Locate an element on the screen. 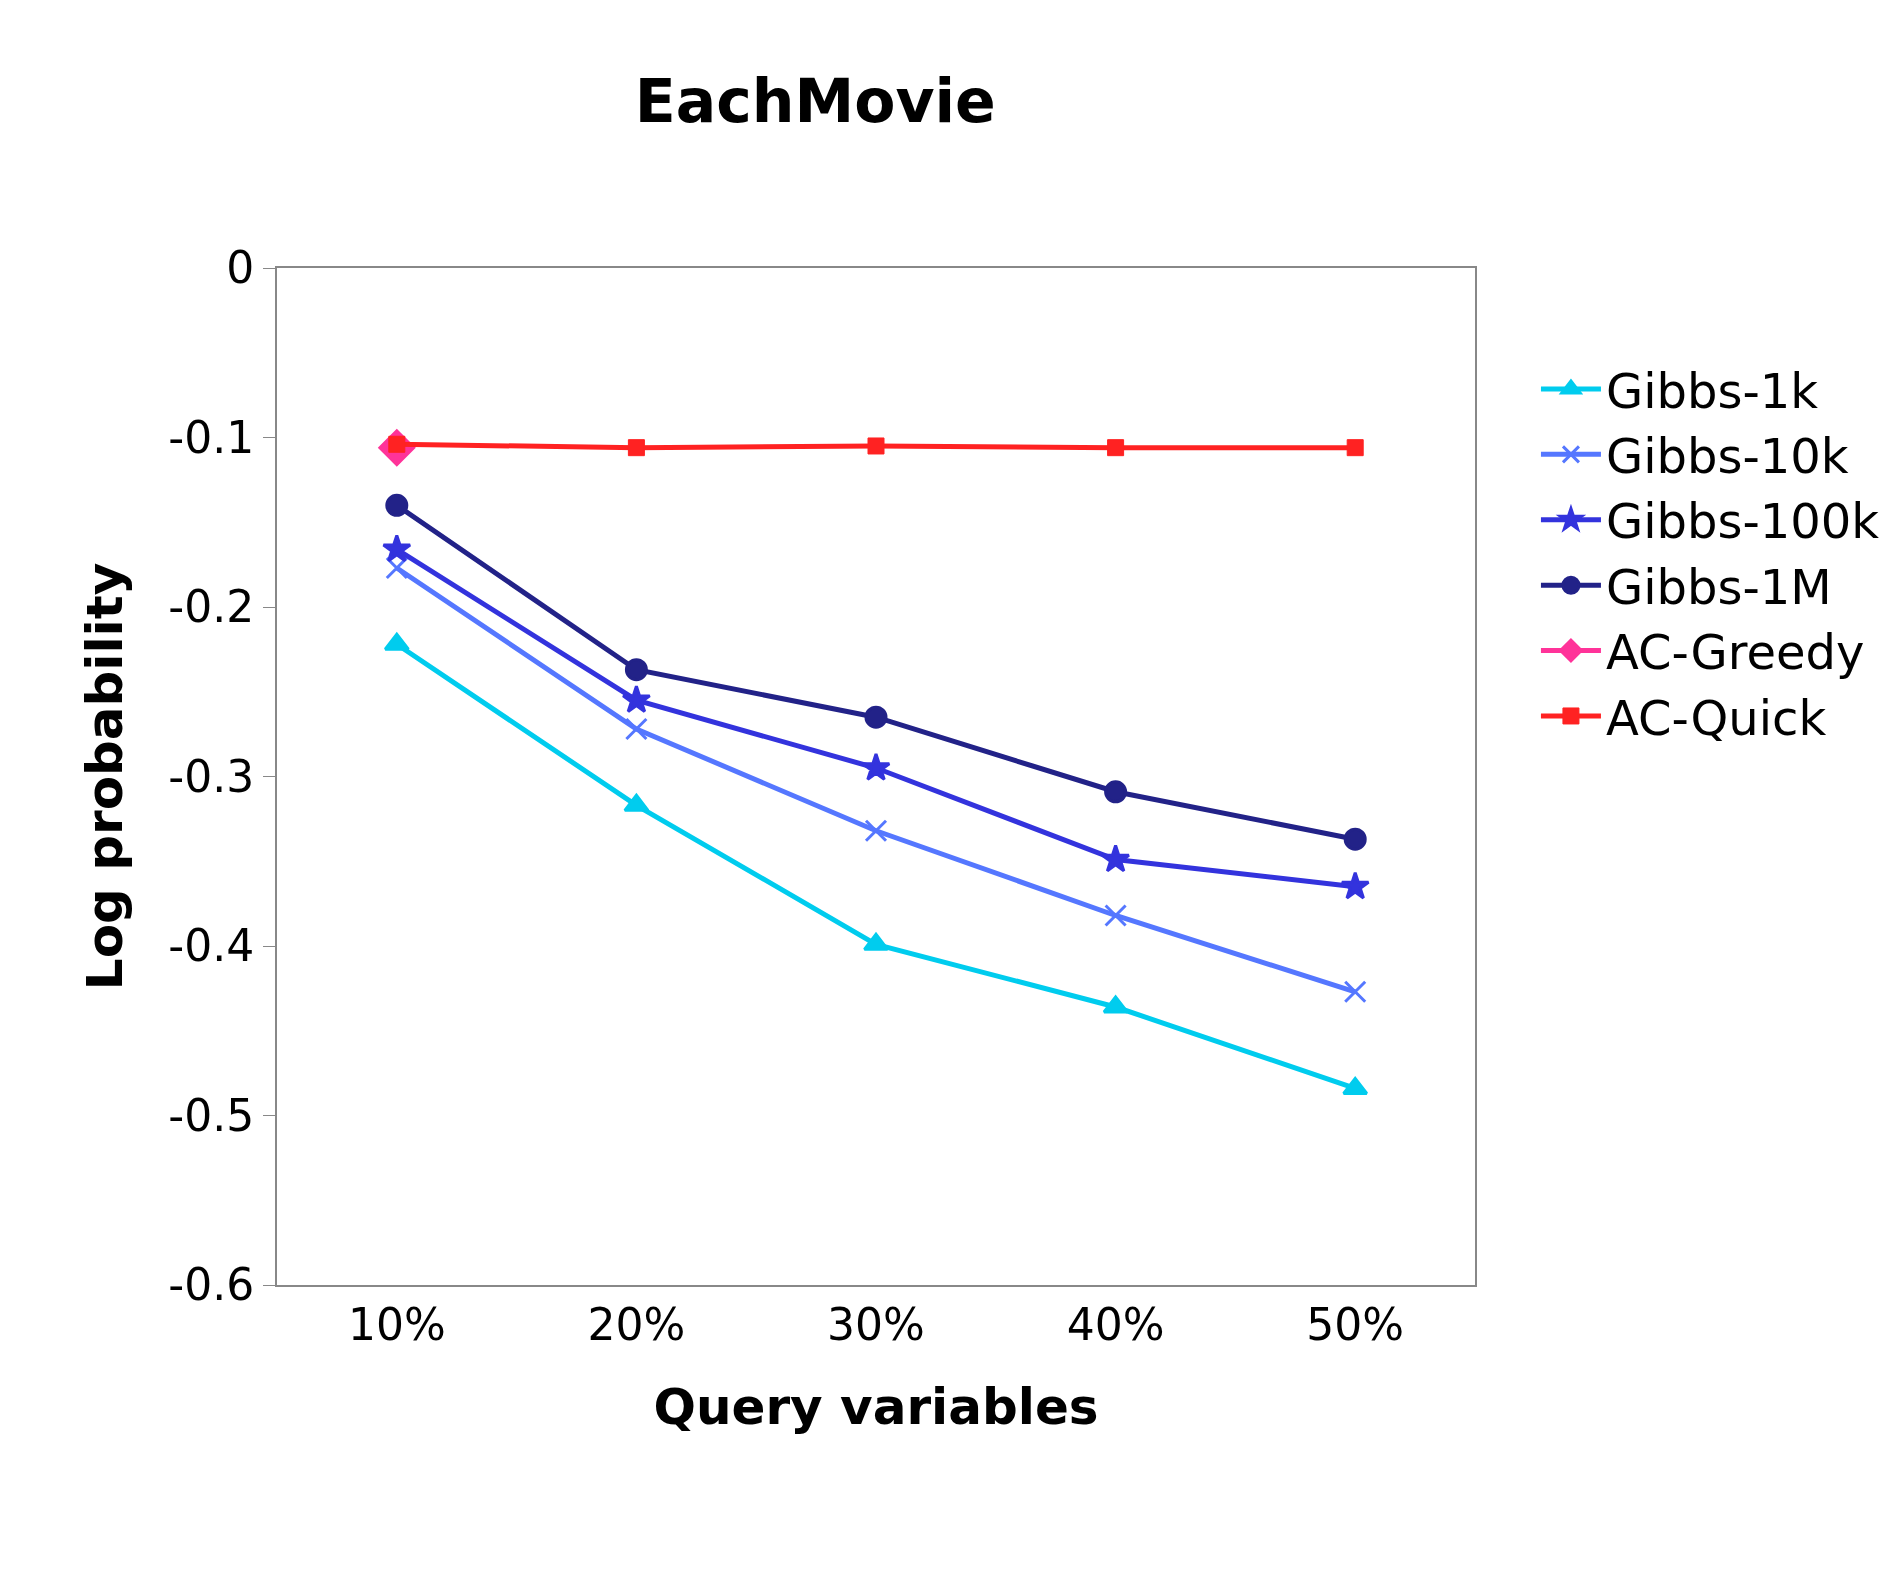  y-tick-label: -0.5 is located at coordinates (211, 1115).